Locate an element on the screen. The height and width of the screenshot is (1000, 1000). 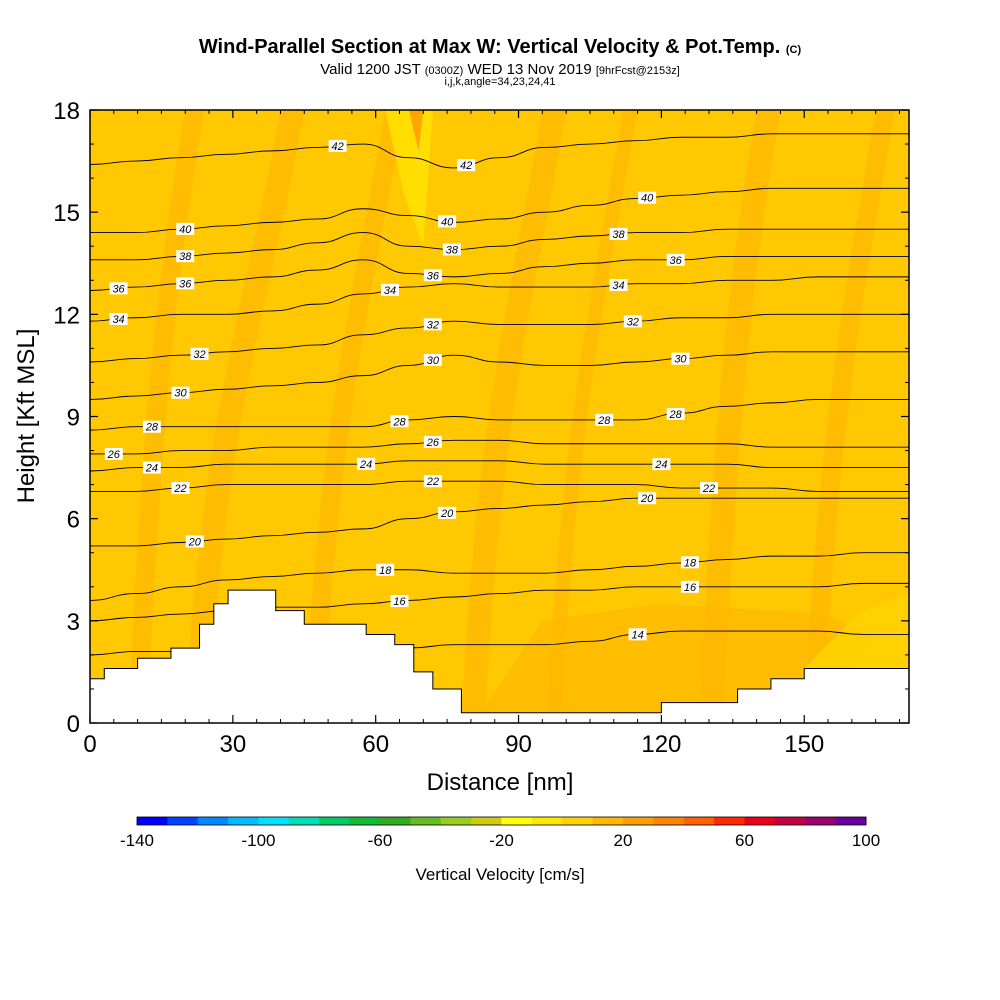
colorbar-tick-label: -100 is located at coordinates (258, 840).